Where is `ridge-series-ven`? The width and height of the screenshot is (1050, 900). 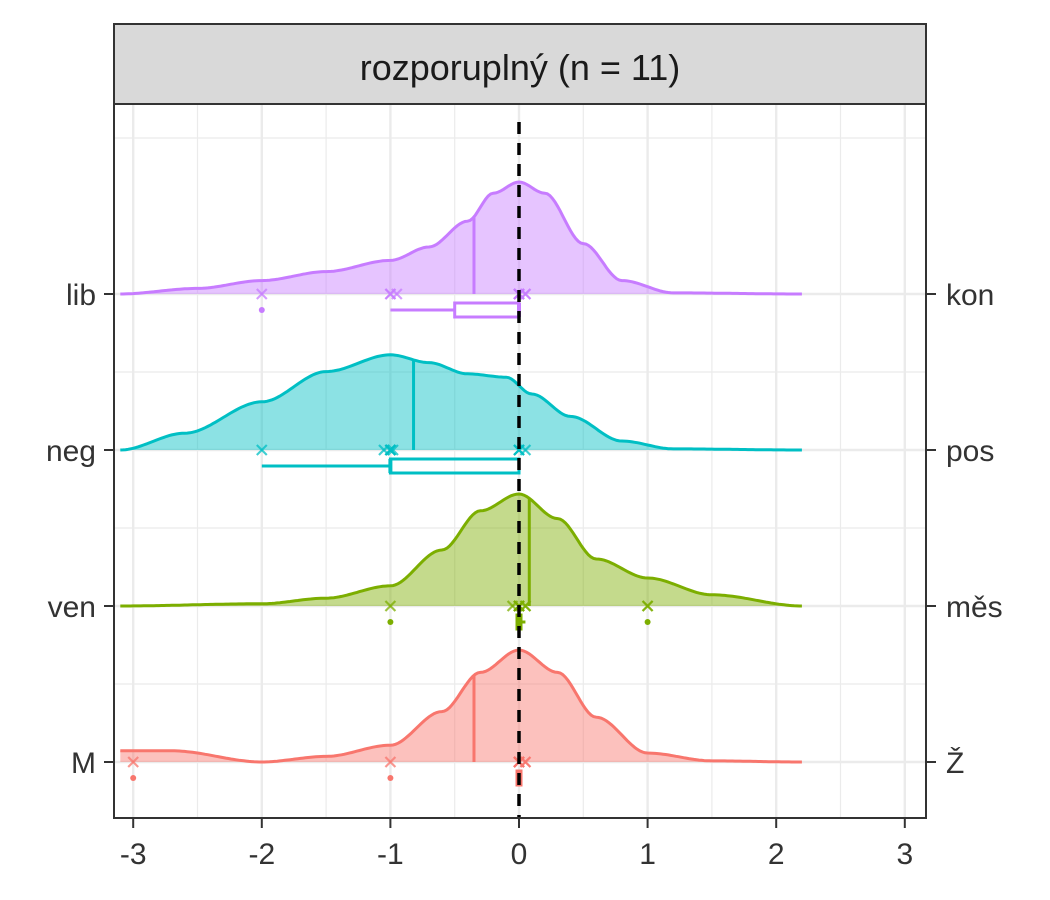 ridge-series-ven is located at coordinates (461, 561).